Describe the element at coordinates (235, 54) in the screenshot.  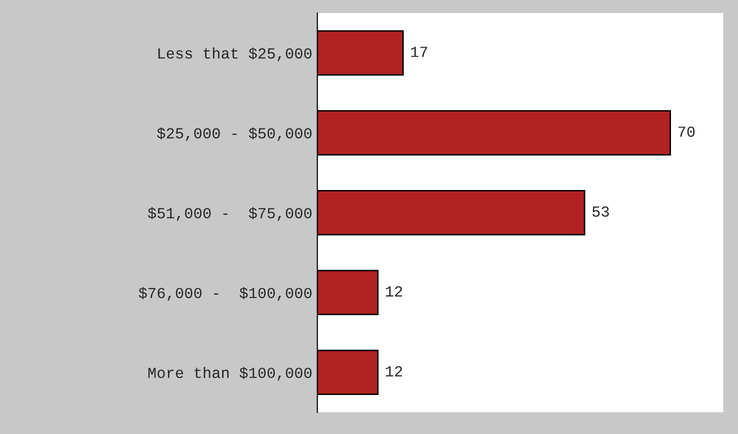
I see `y-tick-label: Less that $25,000` at that location.